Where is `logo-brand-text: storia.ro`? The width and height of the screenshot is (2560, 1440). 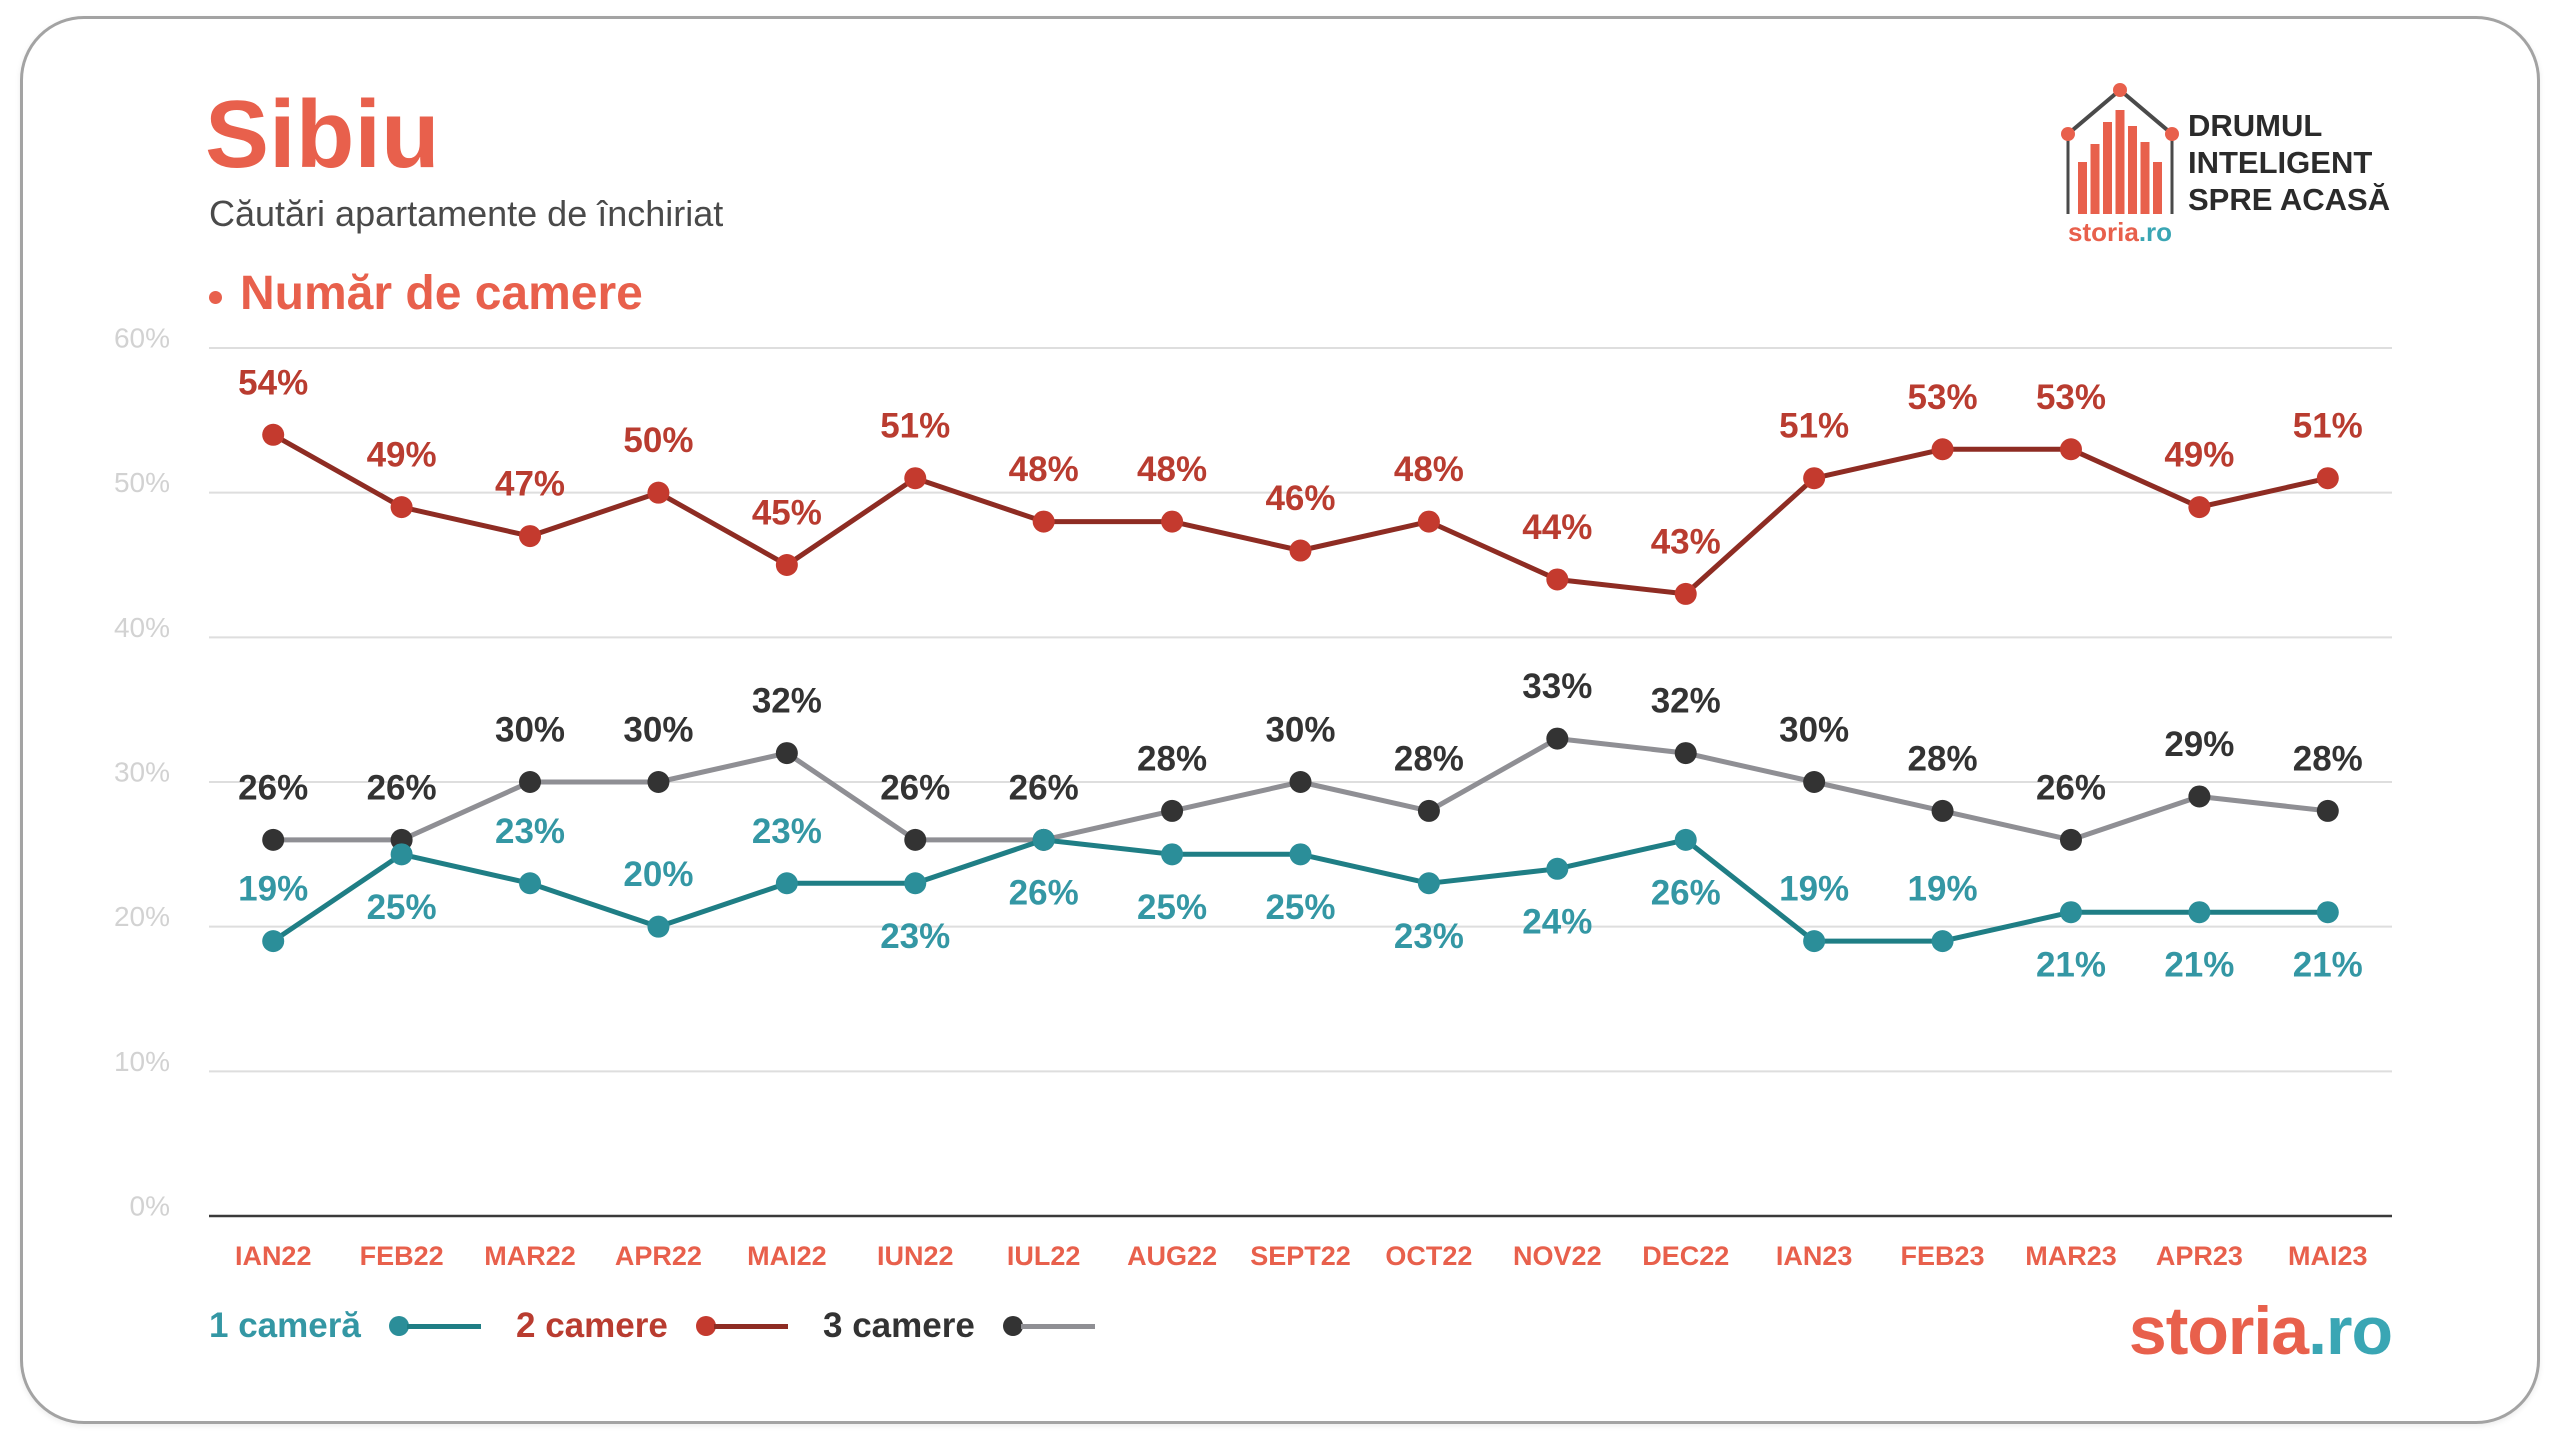
logo-brand-text: storia.ro is located at coordinates (2120, 232).